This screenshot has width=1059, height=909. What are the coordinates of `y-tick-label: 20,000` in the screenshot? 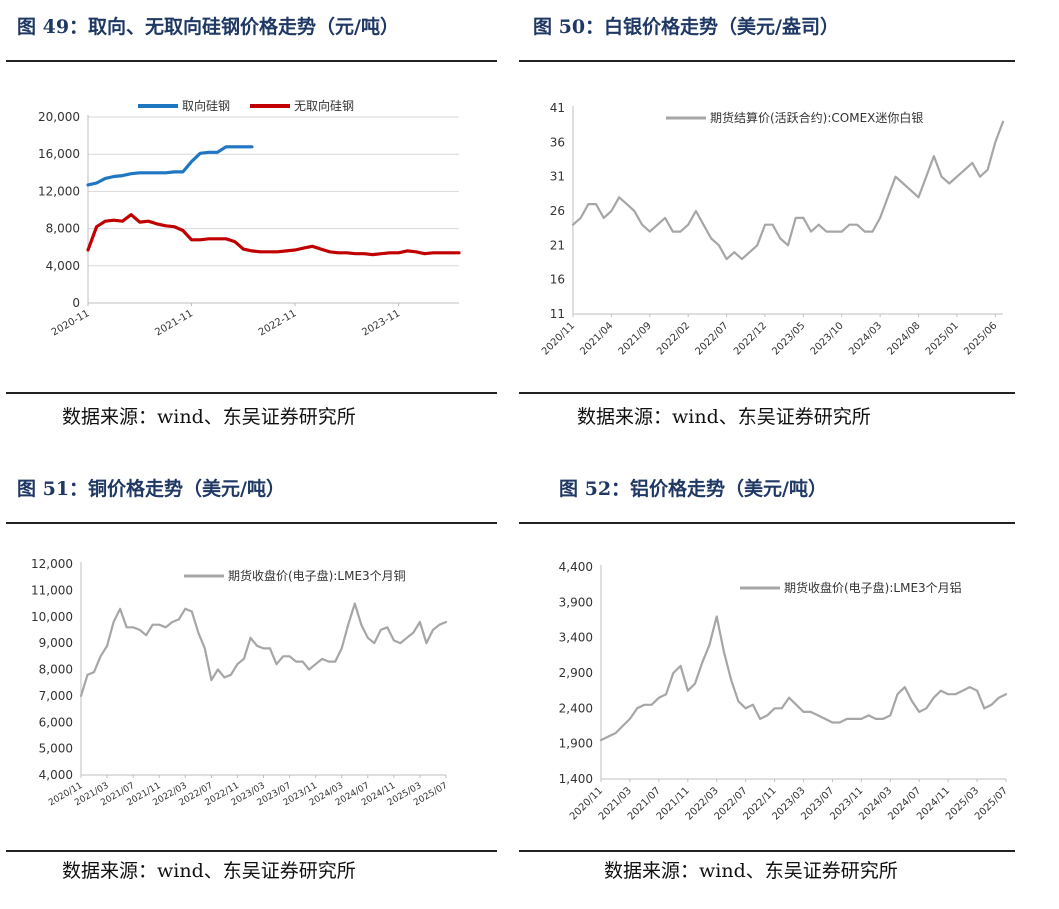 It's located at (59, 117).